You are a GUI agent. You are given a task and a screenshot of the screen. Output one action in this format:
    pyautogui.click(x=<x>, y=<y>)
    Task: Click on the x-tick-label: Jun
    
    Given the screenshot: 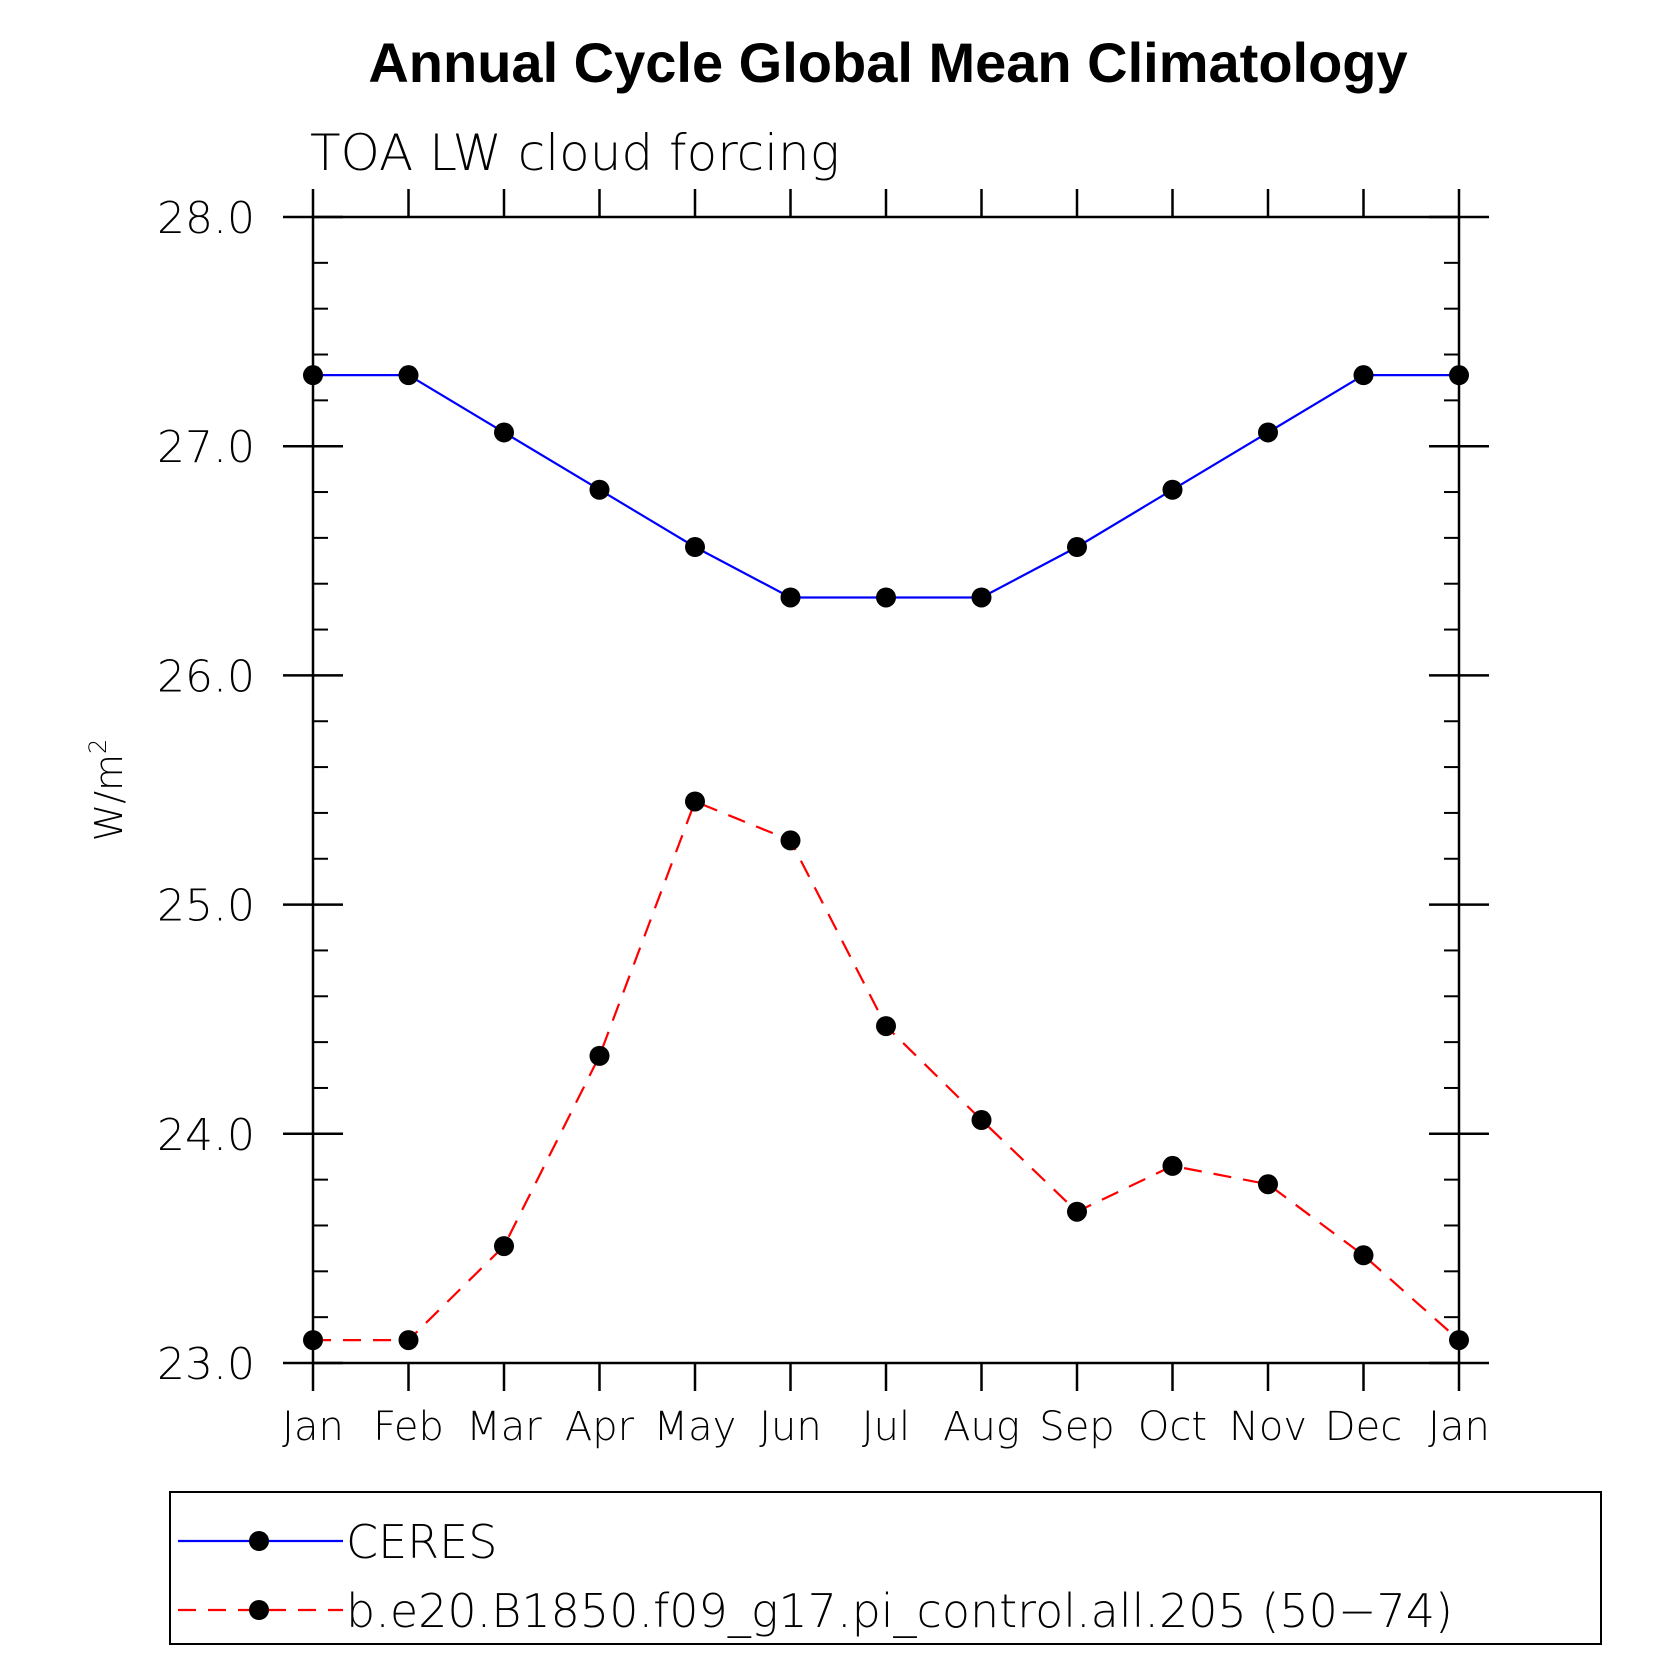 What is the action you would take?
    pyautogui.click(x=790, y=1427)
    